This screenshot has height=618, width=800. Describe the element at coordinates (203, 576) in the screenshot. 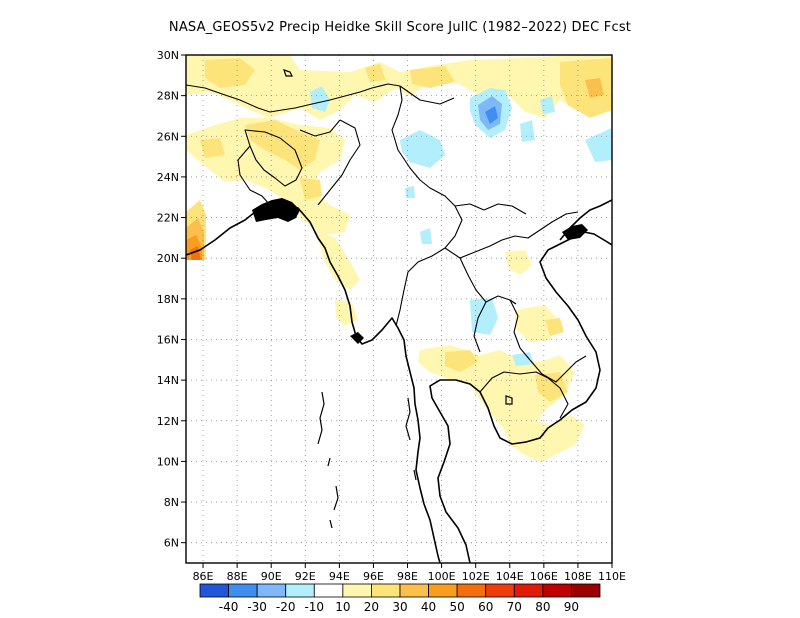

I see `x-tick-label: 86E` at that location.